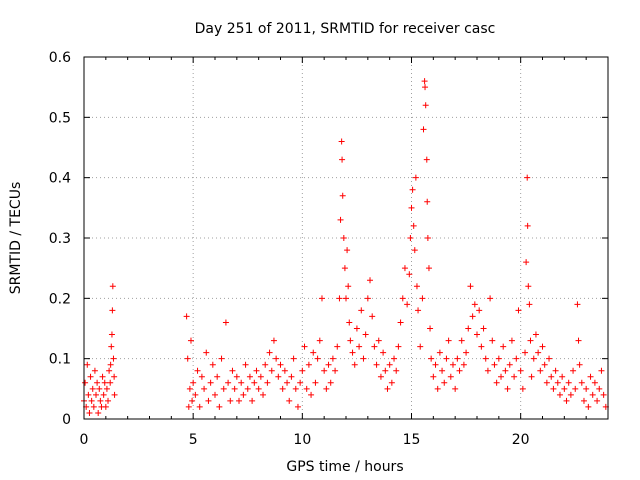 This screenshot has height=480, width=640. Describe the element at coordinates (60, 299) in the screenshot. I see `y-tick-label: 0.2` at that location.